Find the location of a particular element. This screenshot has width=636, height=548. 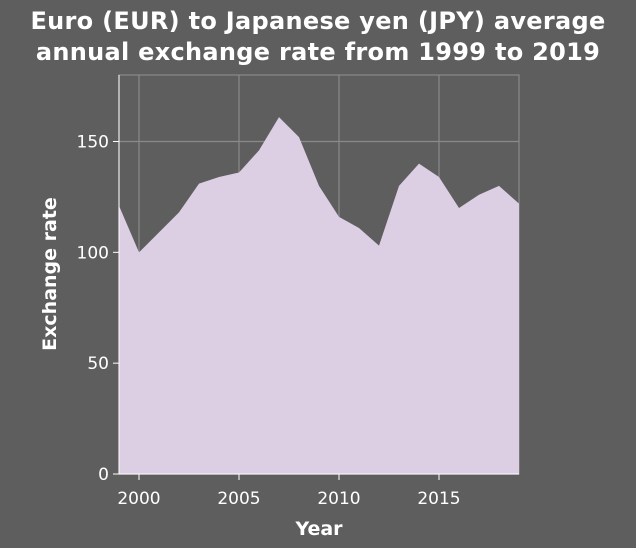

x-tick-label-2005: 2005 is located at coordinates (238, 499).